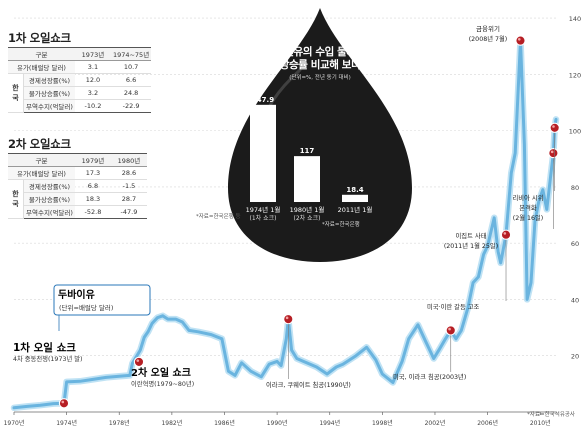 This screenshot has height=439, width=584. I want to click on drop-bar-label: 2011년 1월, so click(355, 209).